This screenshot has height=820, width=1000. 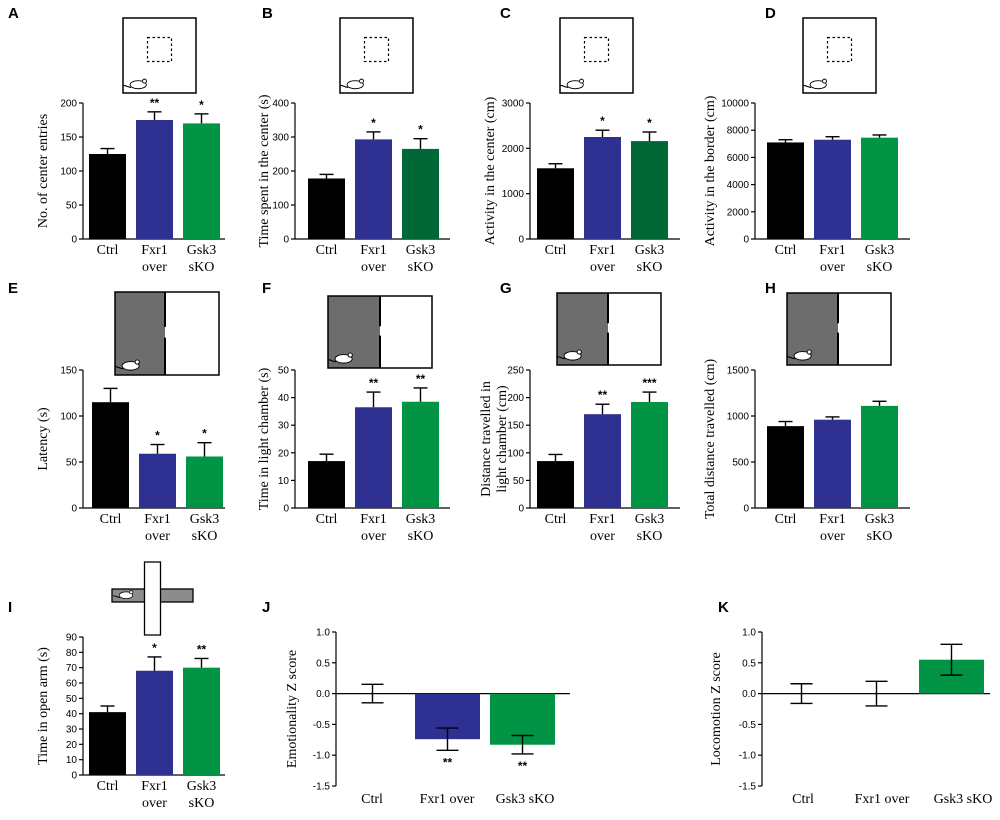 I want to click on light-dark-icon, so click(x=167, y=333).